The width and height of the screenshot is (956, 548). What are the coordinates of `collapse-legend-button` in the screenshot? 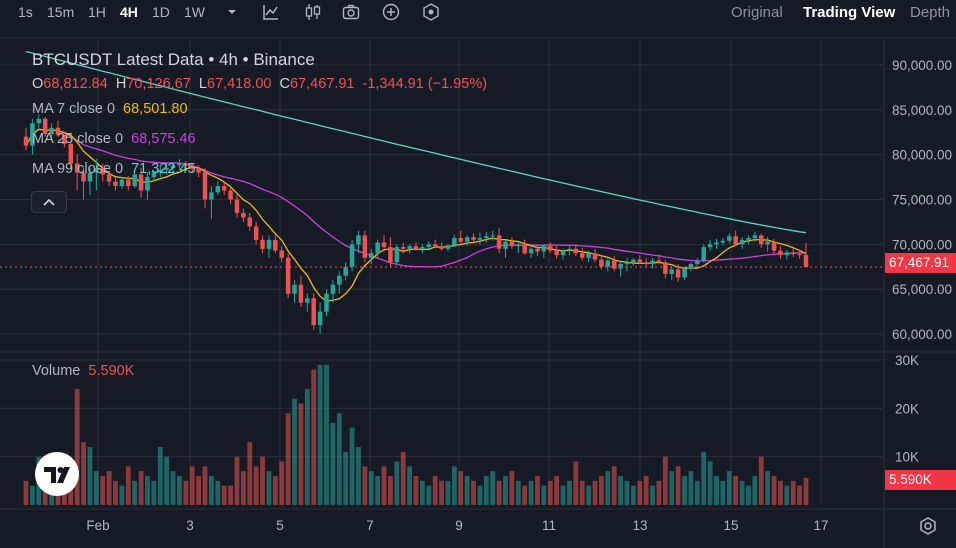 It's located at (49, 202).